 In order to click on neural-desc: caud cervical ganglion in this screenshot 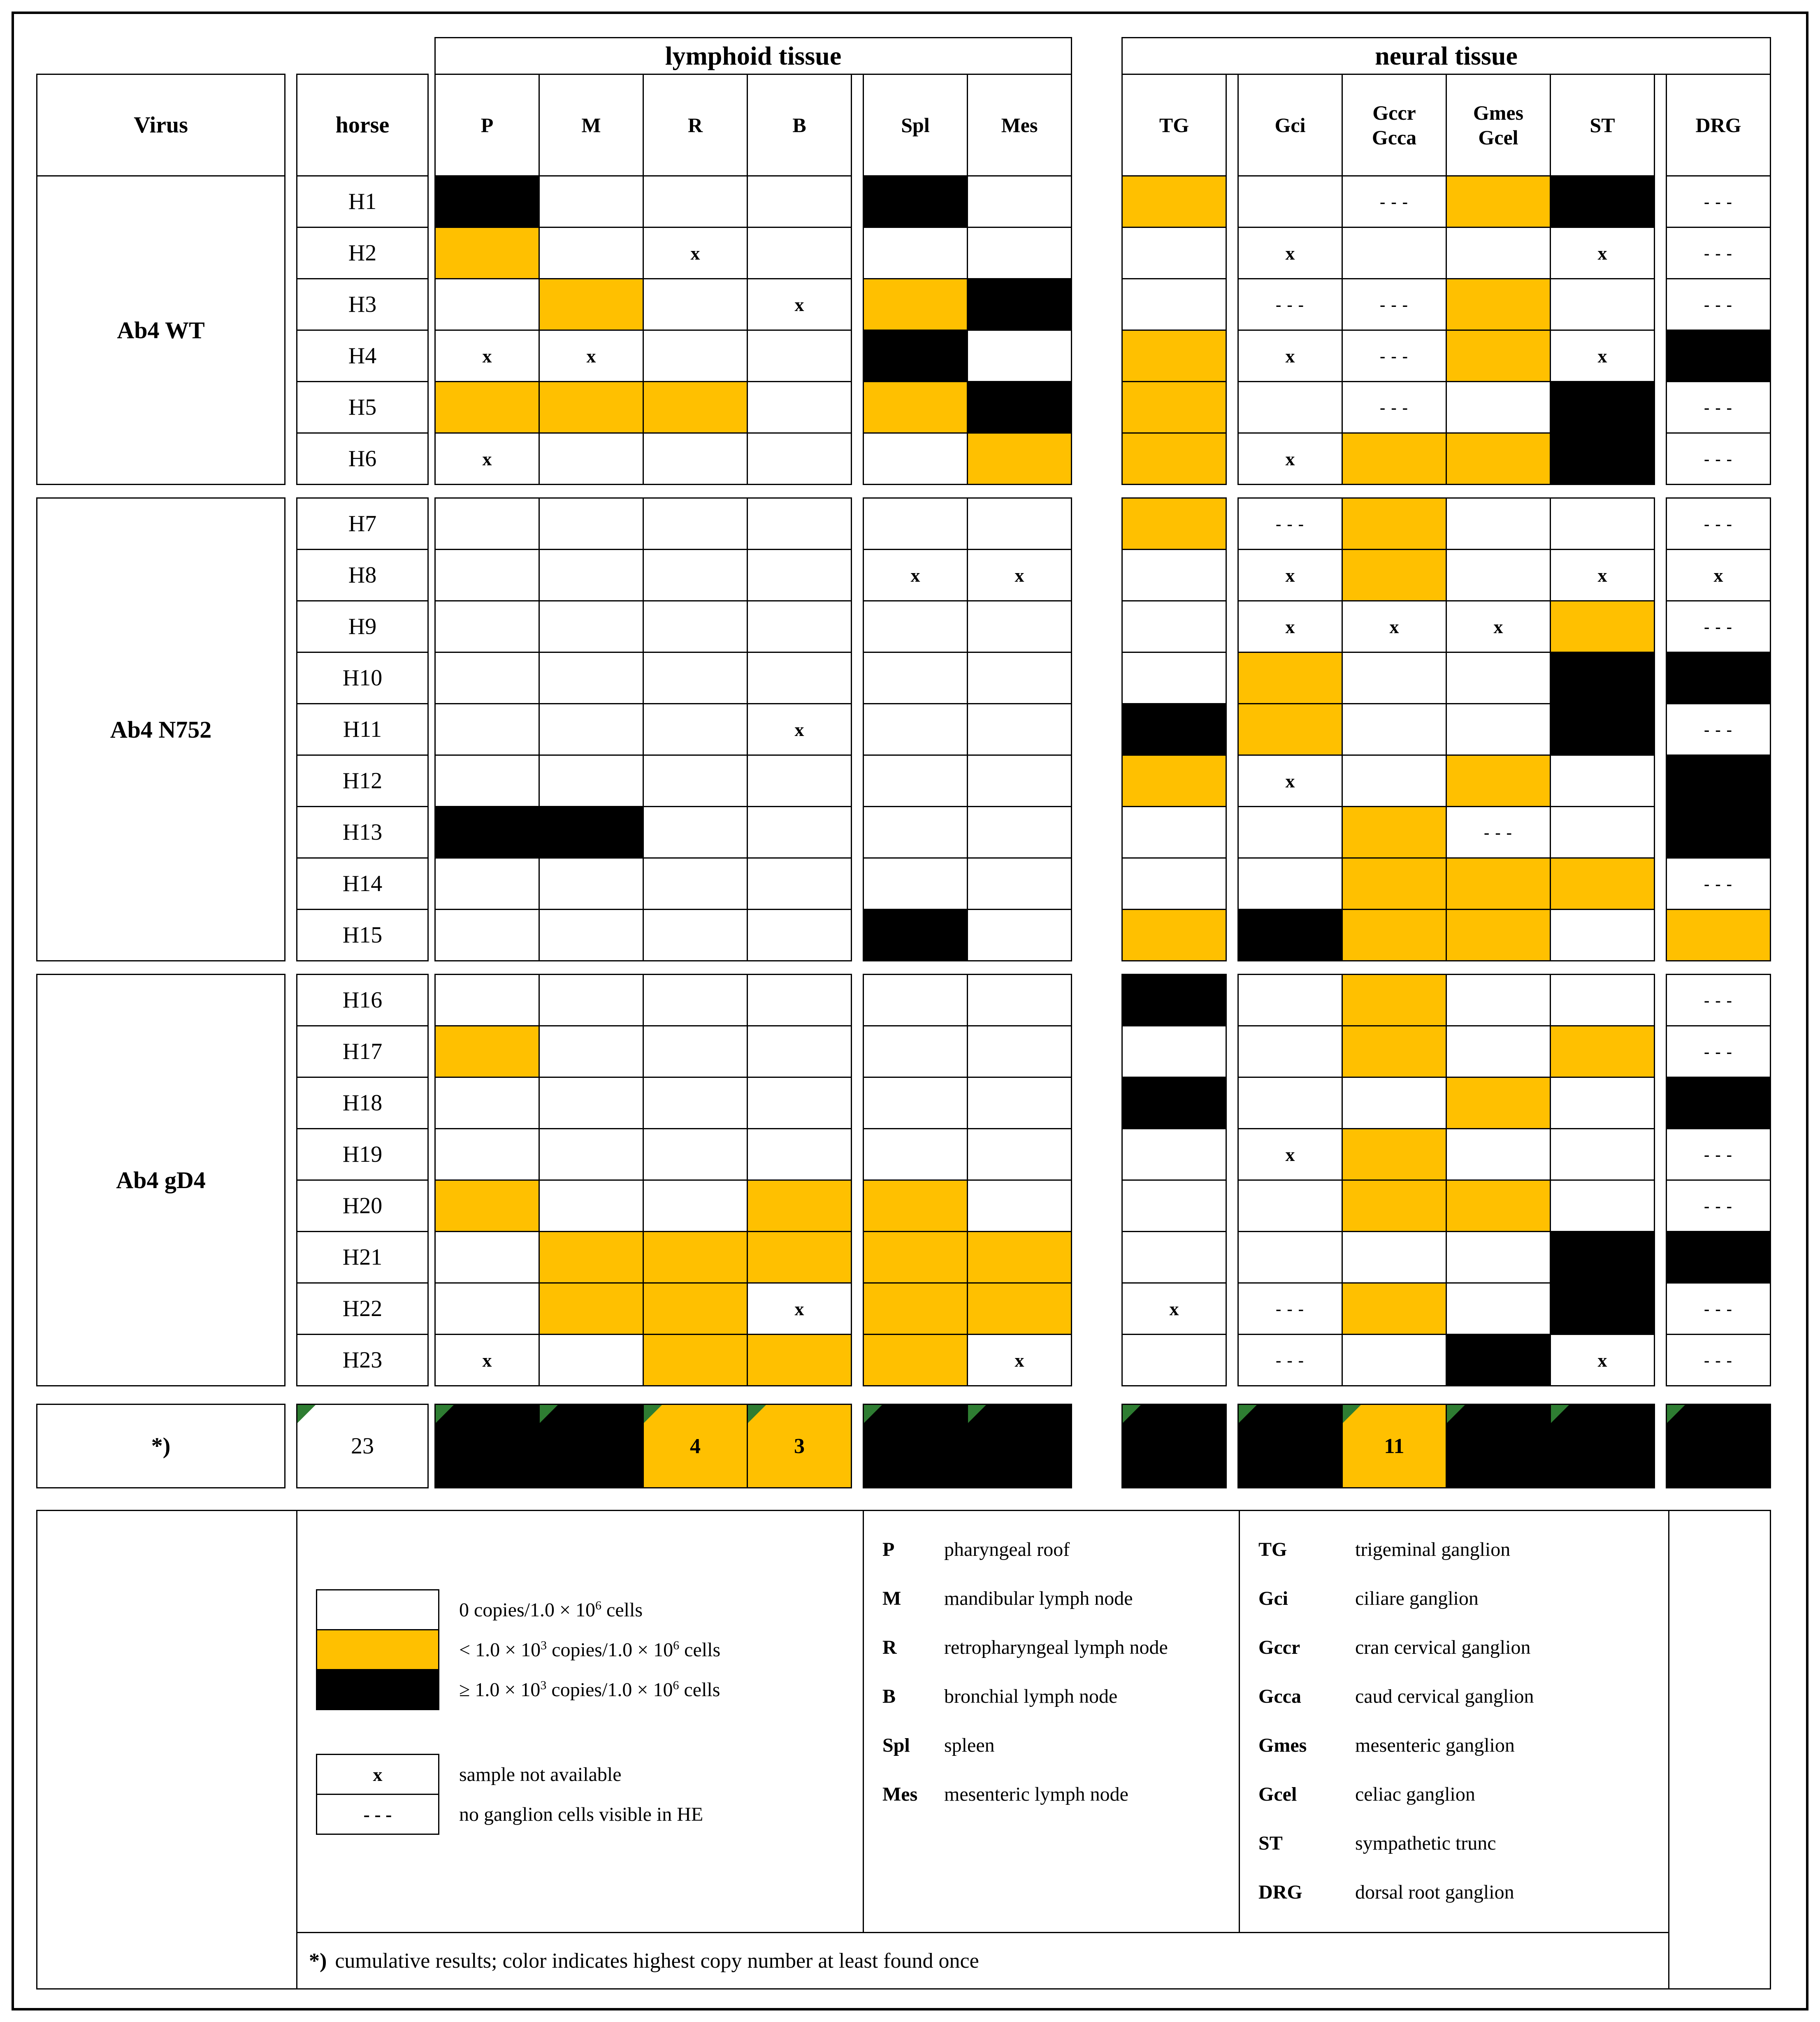, I will do `click(1444, 1696)`.